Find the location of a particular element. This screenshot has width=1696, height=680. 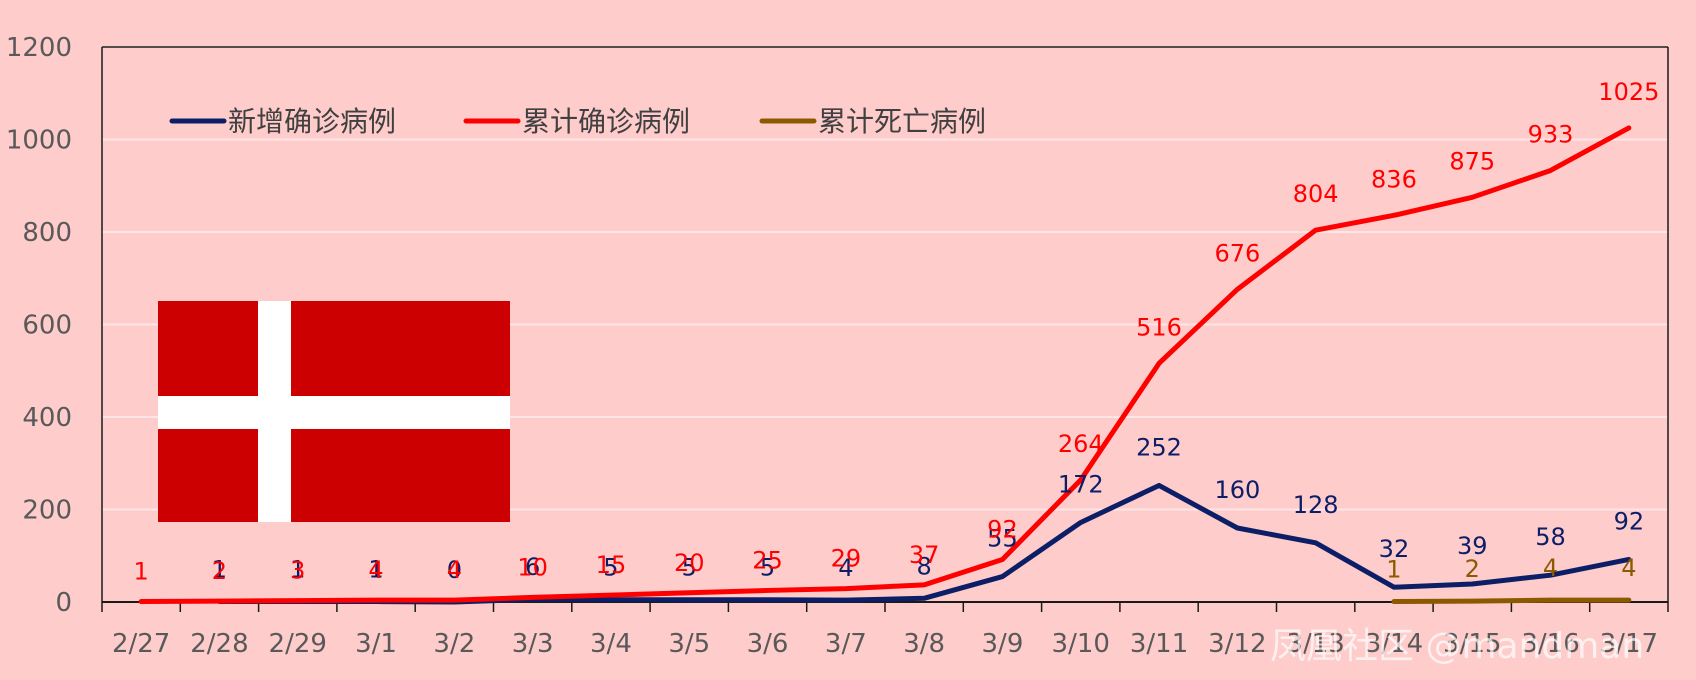

y-tick-labels: 0 200 400 600 800 1000 1200 is located at coordinates (39, 325).